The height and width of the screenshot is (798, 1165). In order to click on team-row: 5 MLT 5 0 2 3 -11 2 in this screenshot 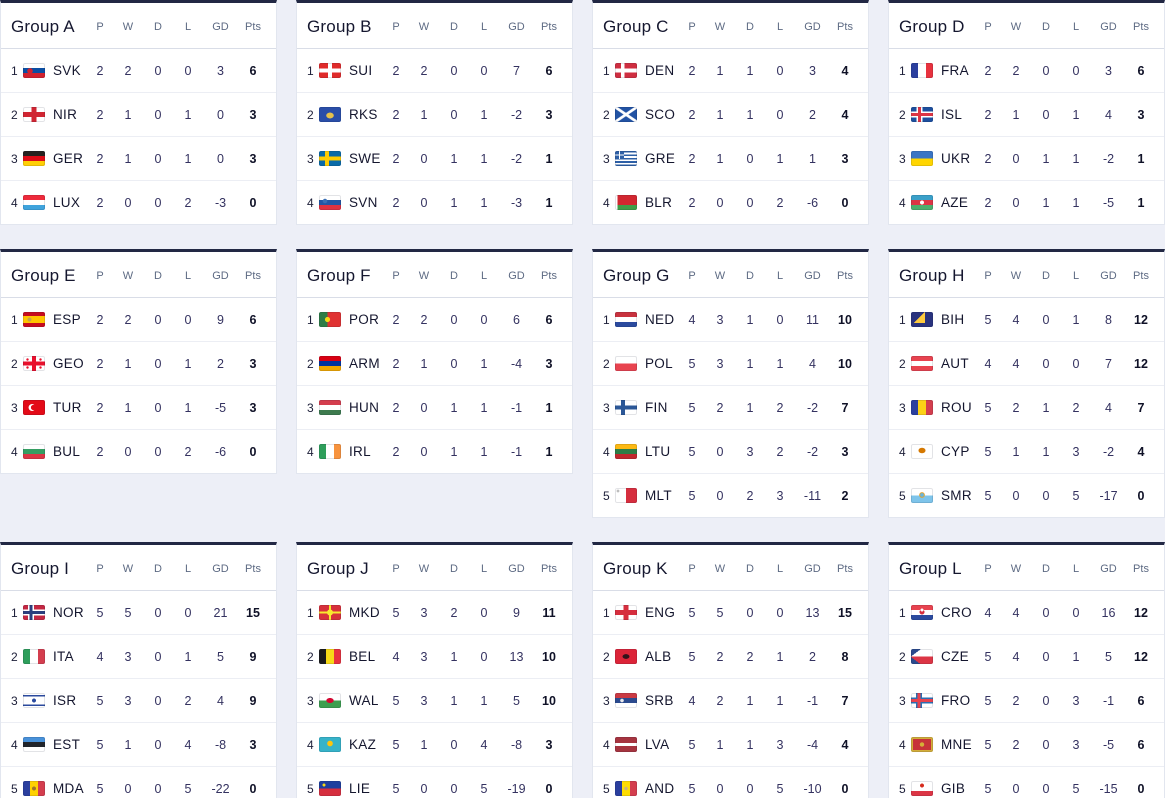, I will do `click(730, 495)`.